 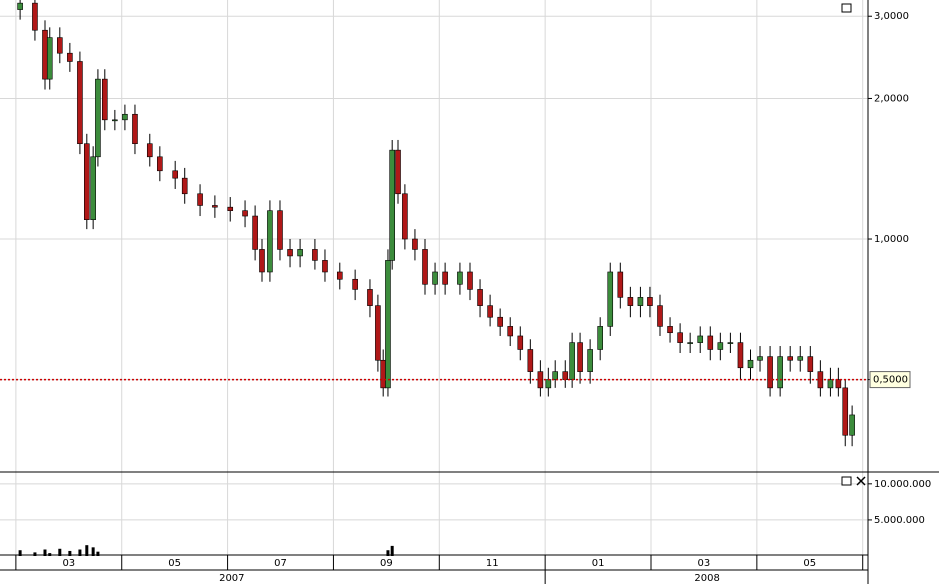 I want to click on year-label: 2008, so click(x=706, y=578).